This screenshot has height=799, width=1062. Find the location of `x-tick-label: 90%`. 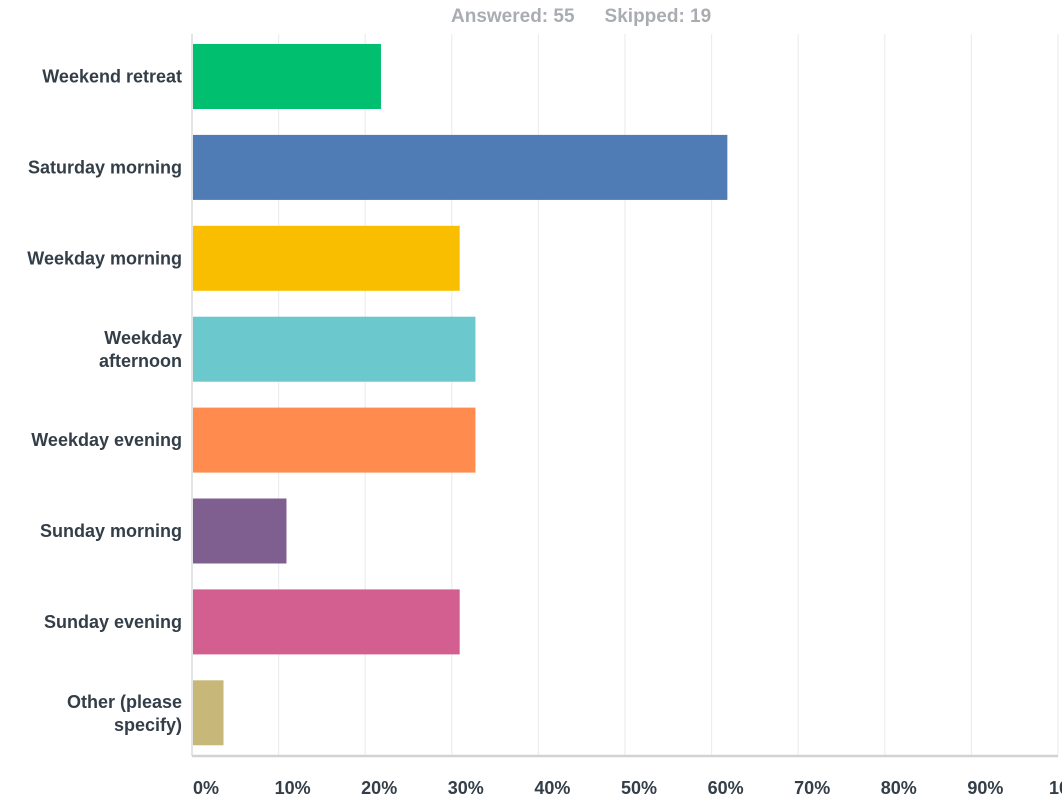

x-tick-label: 90% is located at coordinates (985, 788).